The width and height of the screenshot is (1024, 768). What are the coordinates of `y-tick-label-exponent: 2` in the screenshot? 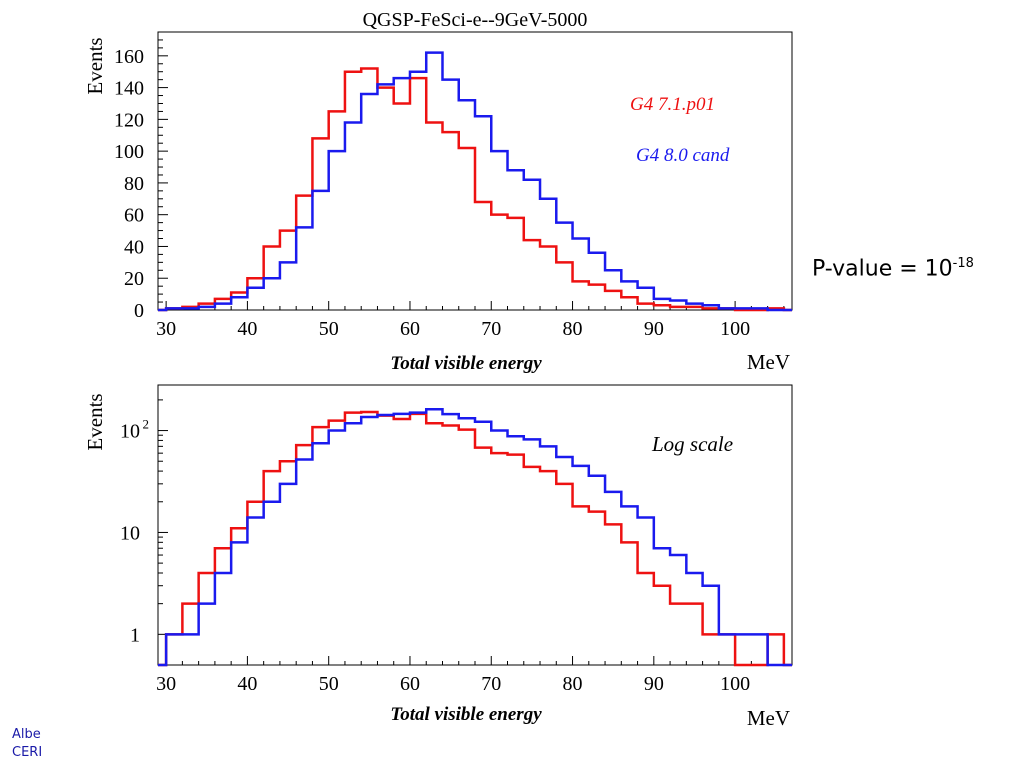 It's located at (146, 424).